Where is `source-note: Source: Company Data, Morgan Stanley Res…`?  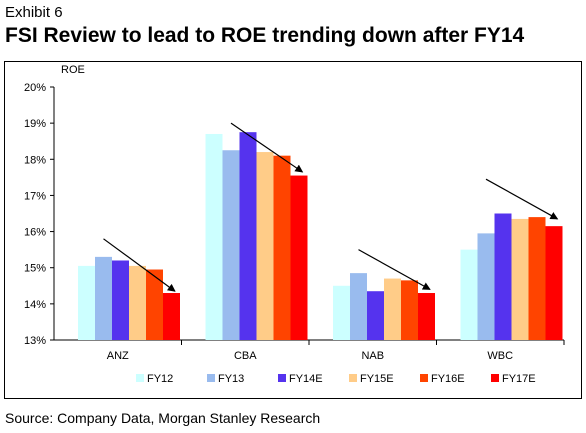
source-note: Source: Company Data, Morgan Stanley Res… is located at coordinates (163, 418).